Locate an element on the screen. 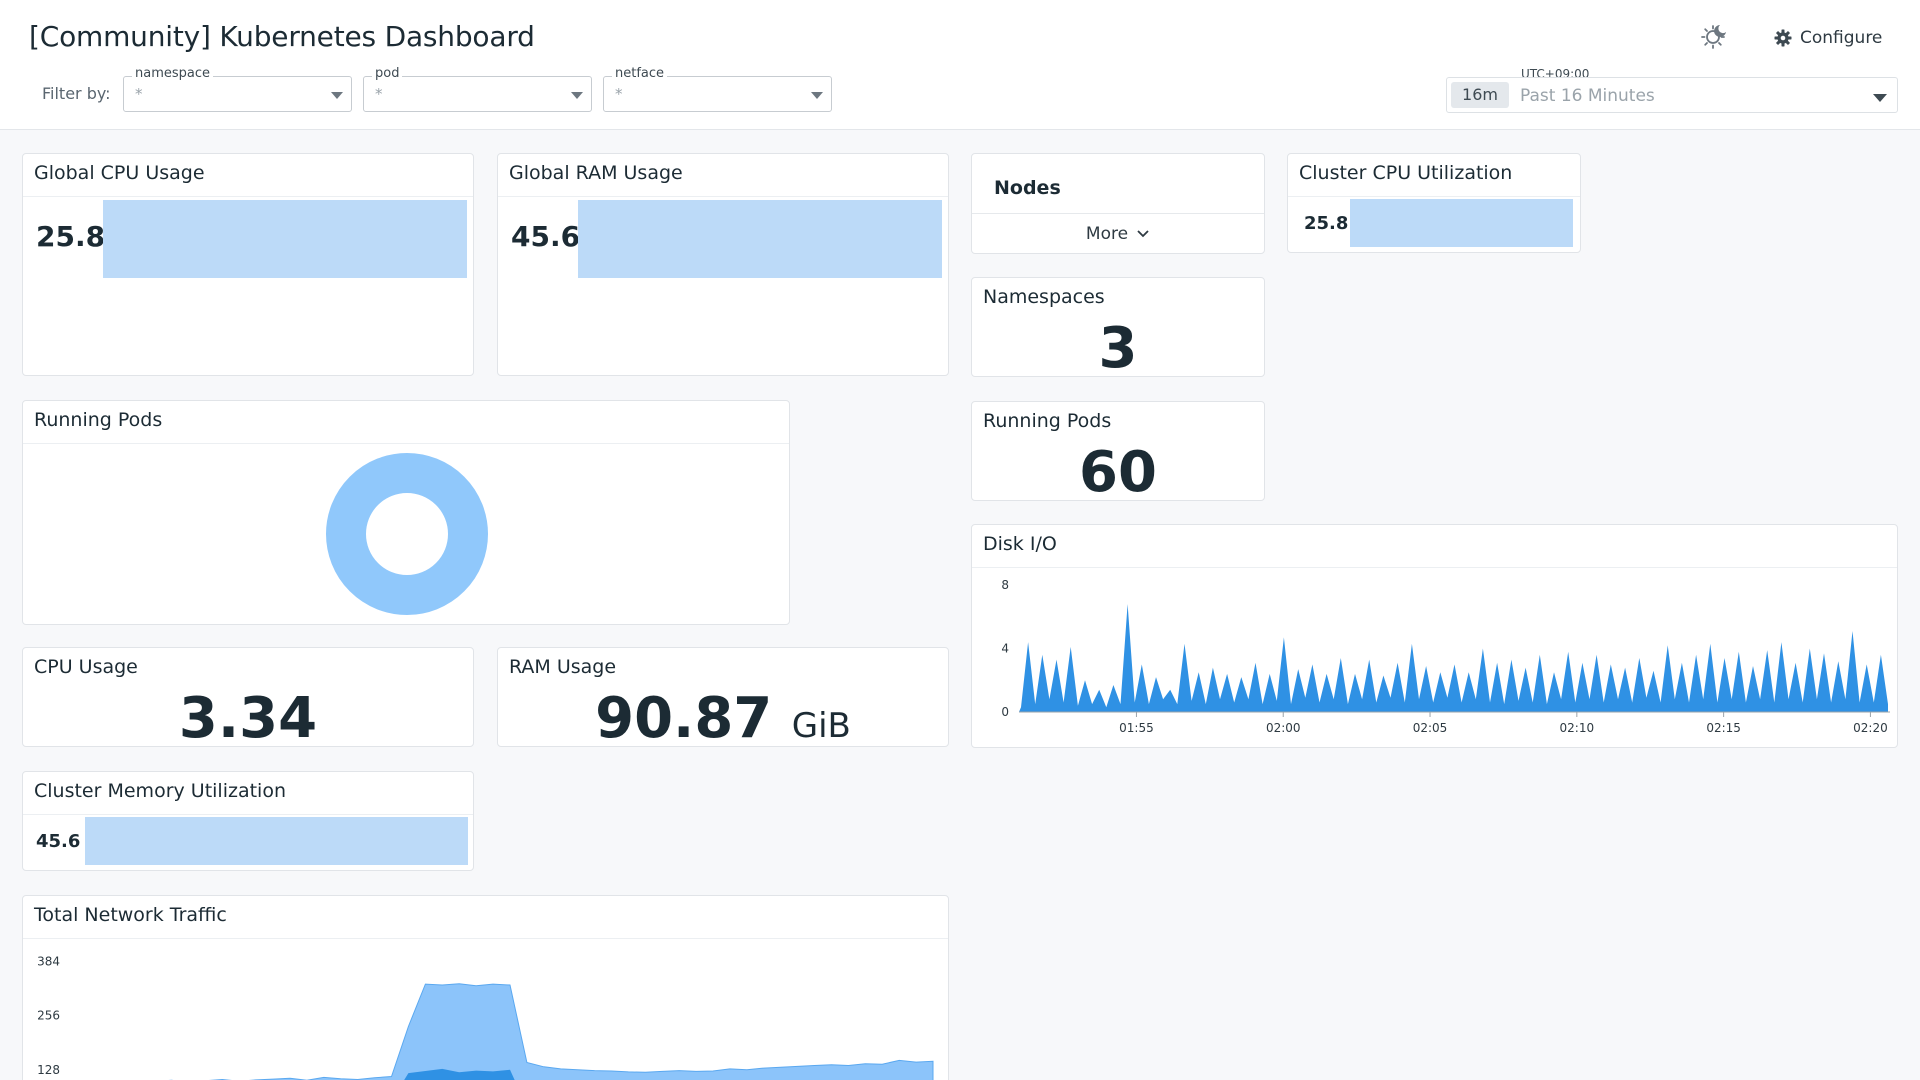 This screenshot has height=1080, width=1920. pod-filter-label: pod is located at coordinates (387, 73).